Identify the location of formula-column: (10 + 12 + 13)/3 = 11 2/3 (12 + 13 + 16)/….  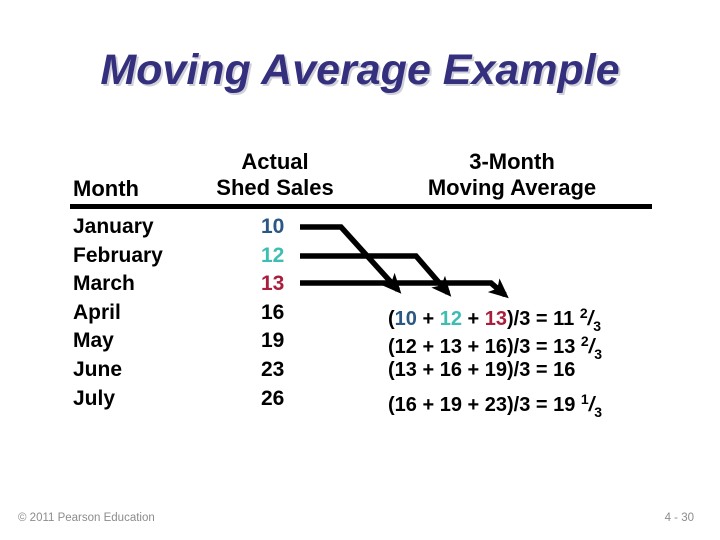
(495, 359).